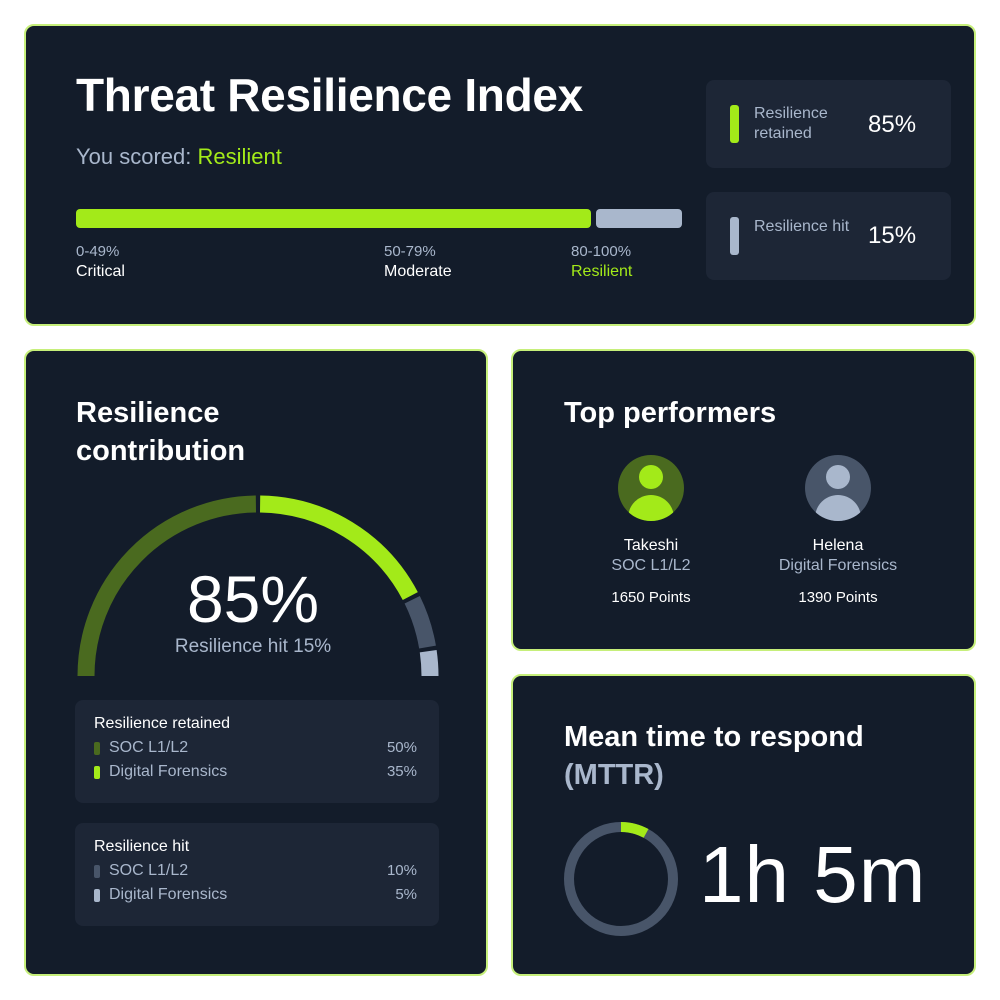 The width and height of the screenshot is (1000, 1000). I want to click on performer-role: SOC L1/L2, so click(651, 565).